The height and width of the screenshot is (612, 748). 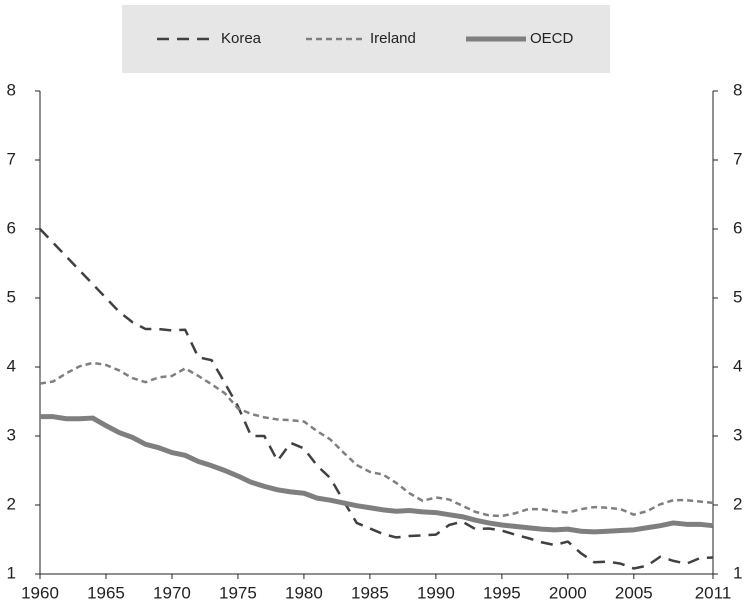 What do you see at coordinates (634, 592) in the screenshot?
I see `x-tick-label: 2005` at bounding box center [634, 592].